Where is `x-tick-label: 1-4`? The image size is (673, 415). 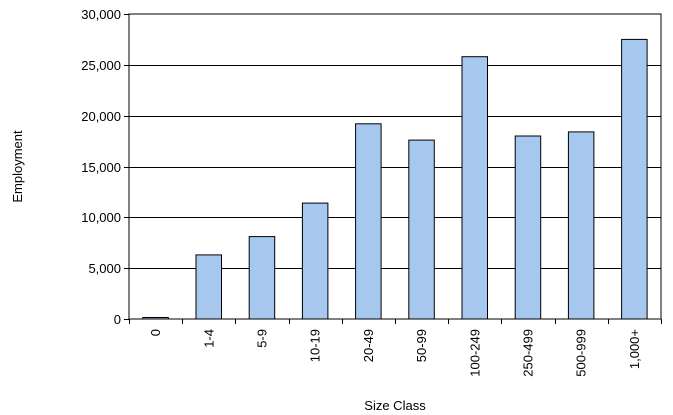 x-tick-label: 1-4 is located at coordinates (208, 338).